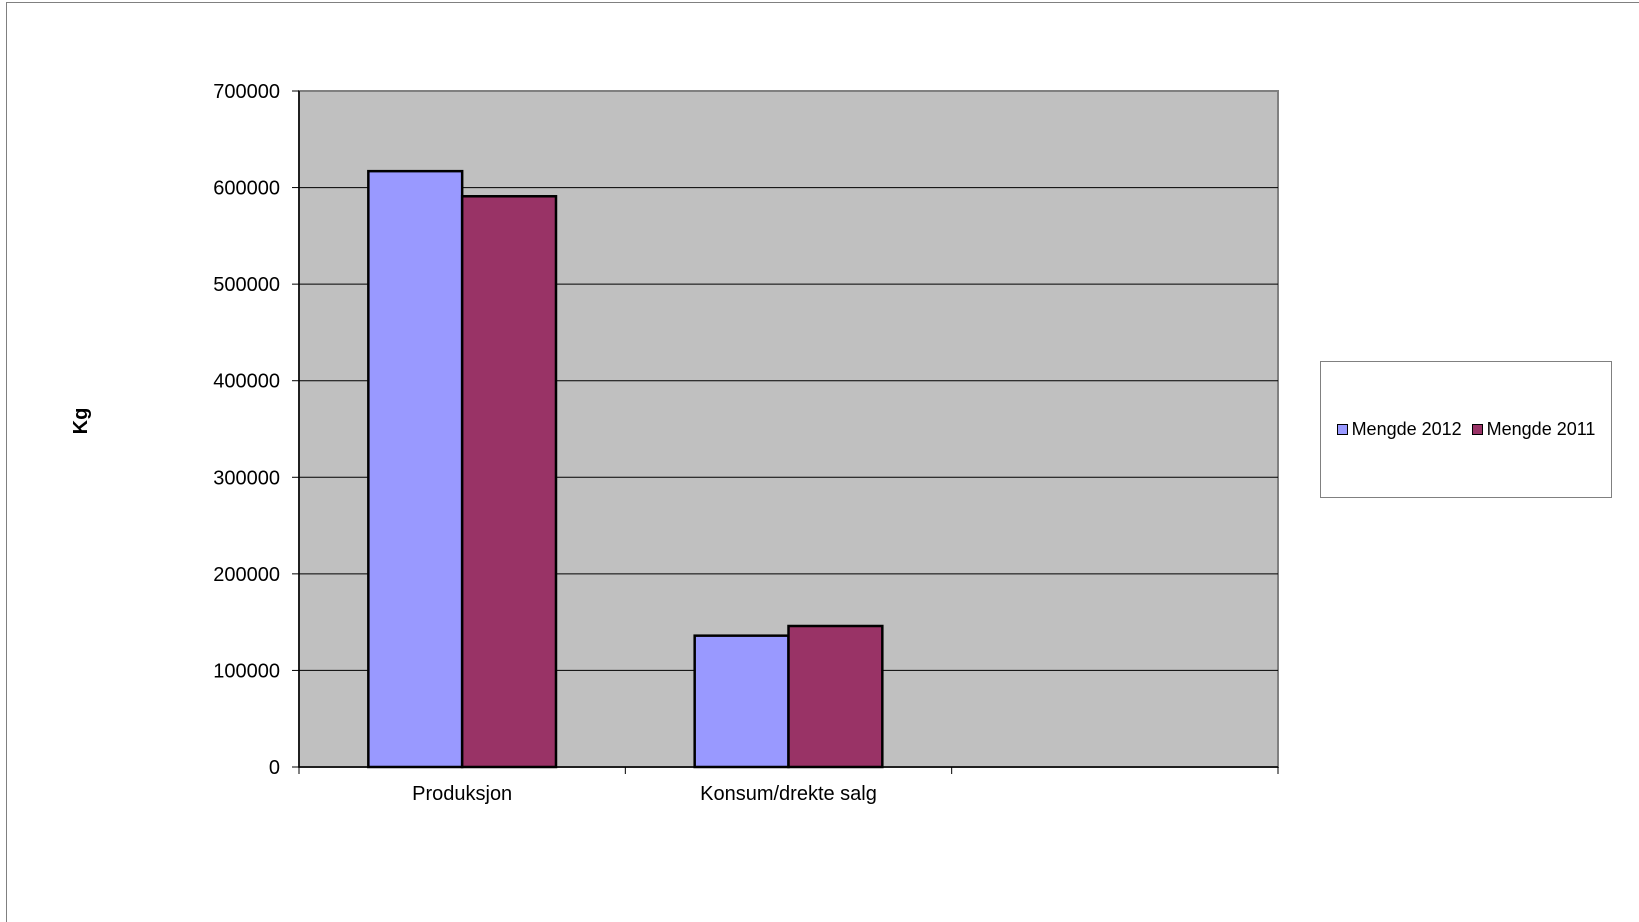  I want to click on x-axis: Produksjon Konsum/drekte salg, so click(788, 785).